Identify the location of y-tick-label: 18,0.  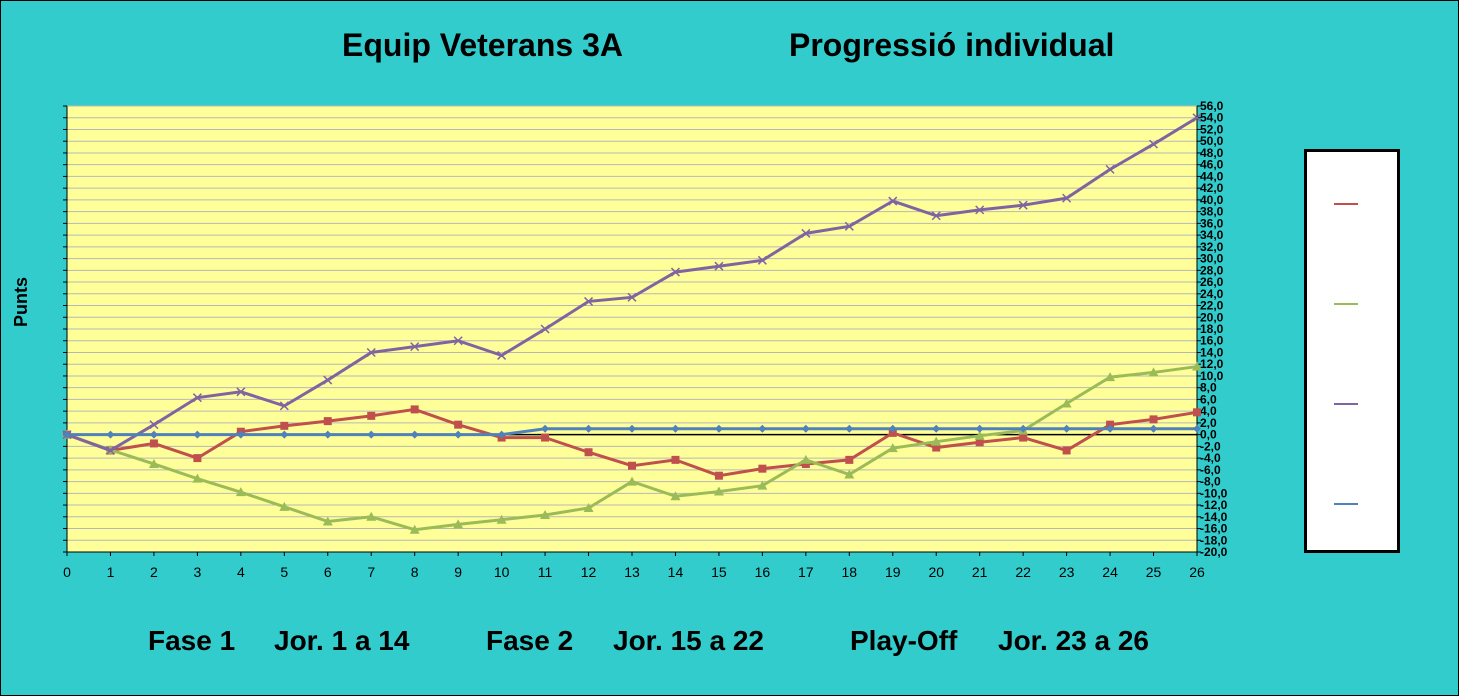
(1212, 329).